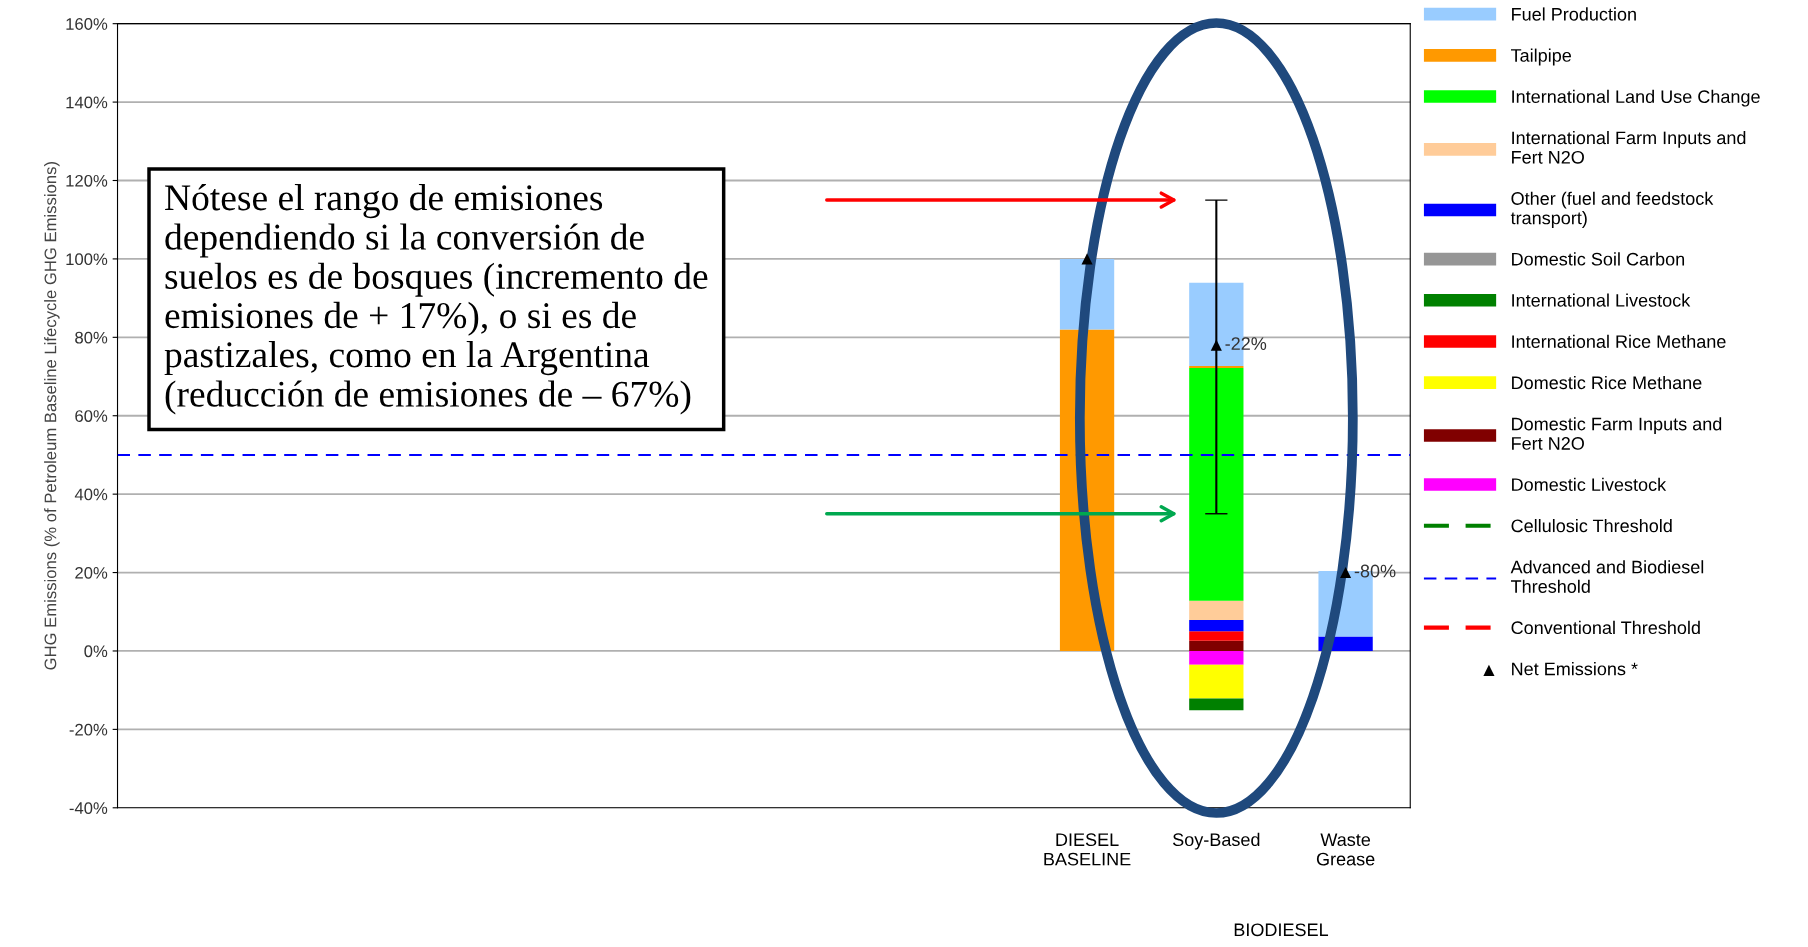 The width and height of the screenshot is (1808, 947). Describe the element at coordinates (1591, 525) in the screenshot. I see `legend-label: Cellulosic Threshold` at that location.